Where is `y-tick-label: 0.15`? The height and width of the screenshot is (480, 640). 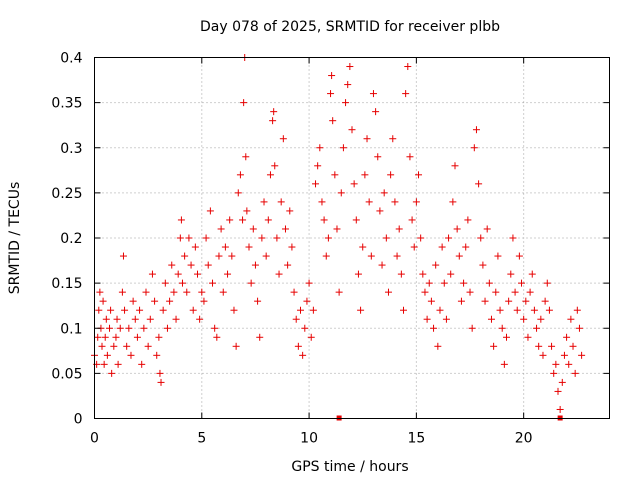
y-tick-label: 0.15 is located at coordinates (66, 284).